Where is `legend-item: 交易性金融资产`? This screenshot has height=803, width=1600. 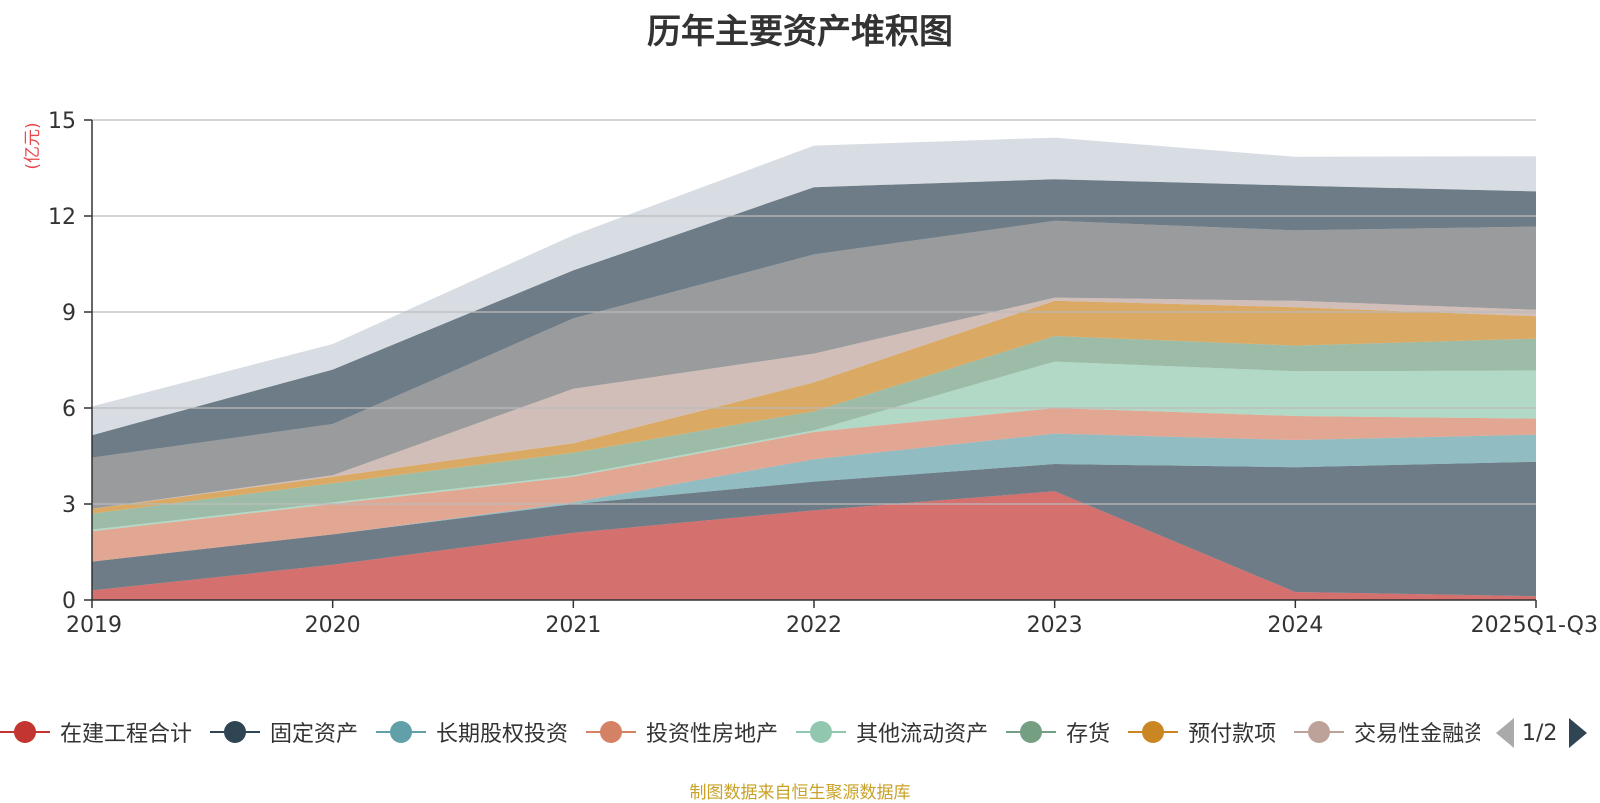 legend-item: 交易性金融资产 is located at coordinates (1387, 732).